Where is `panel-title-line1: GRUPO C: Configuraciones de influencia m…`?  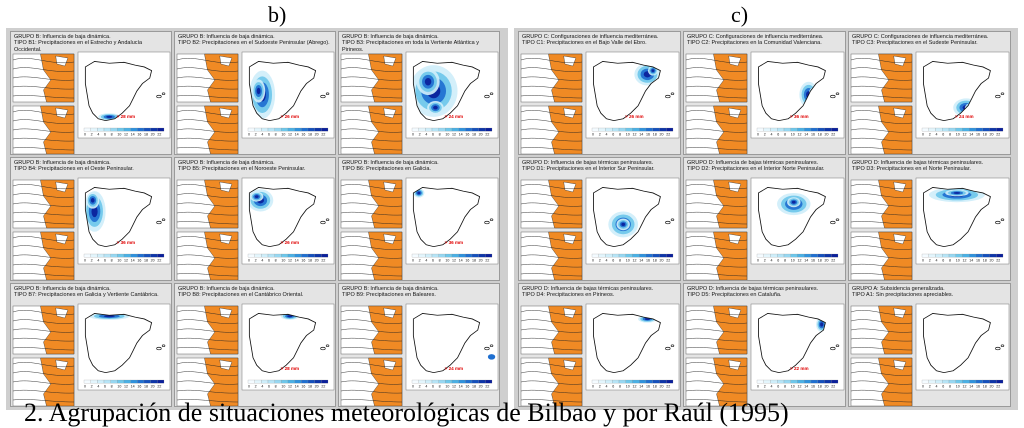
panel-title-line1: GRUPO C: Configuraciones de influencia m… is located at coordinates (590, 37).